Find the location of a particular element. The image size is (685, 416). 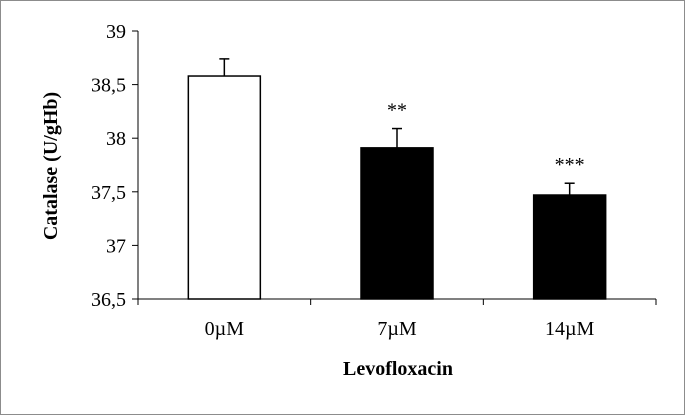

significance-label: ** is located at coordinates (397, 111).